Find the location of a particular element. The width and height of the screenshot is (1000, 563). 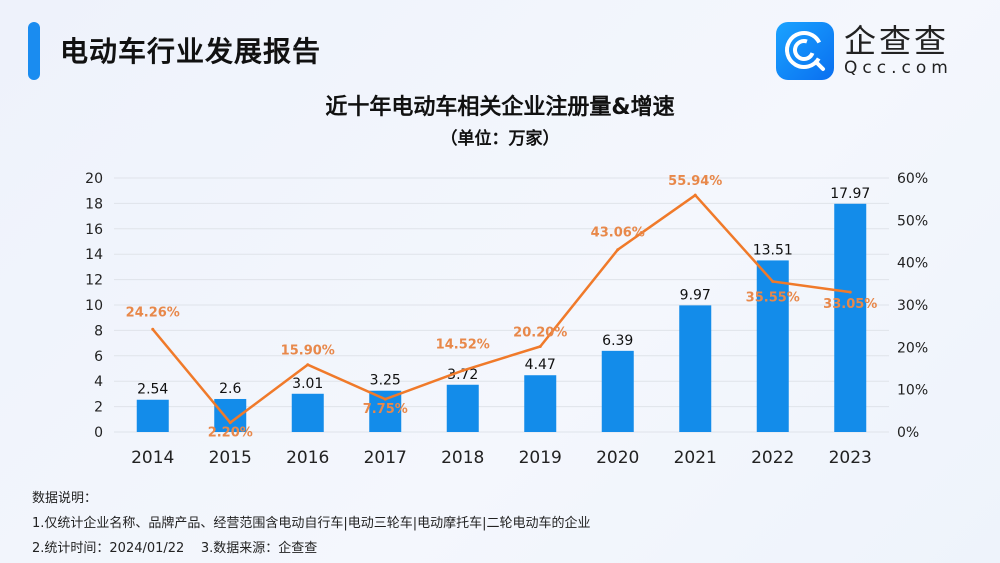

right-axis-tick: 30% is located at coordinates (912, 306).